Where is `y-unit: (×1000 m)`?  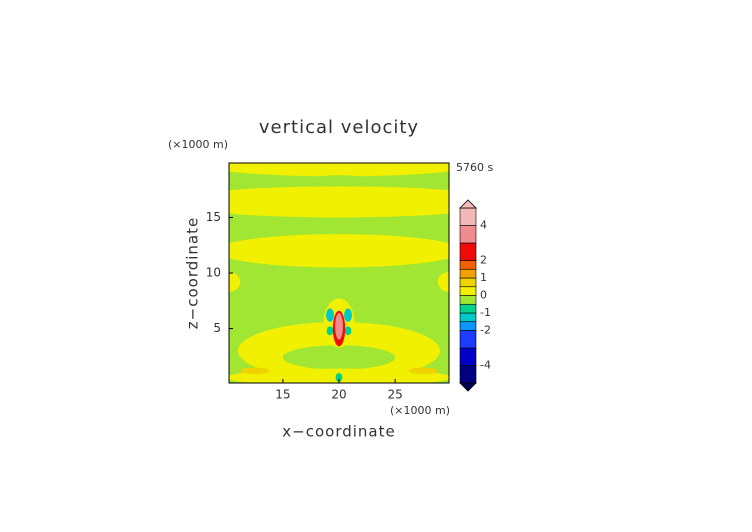 y-unit: (×1000 m) is located at coordinates (198, 144).